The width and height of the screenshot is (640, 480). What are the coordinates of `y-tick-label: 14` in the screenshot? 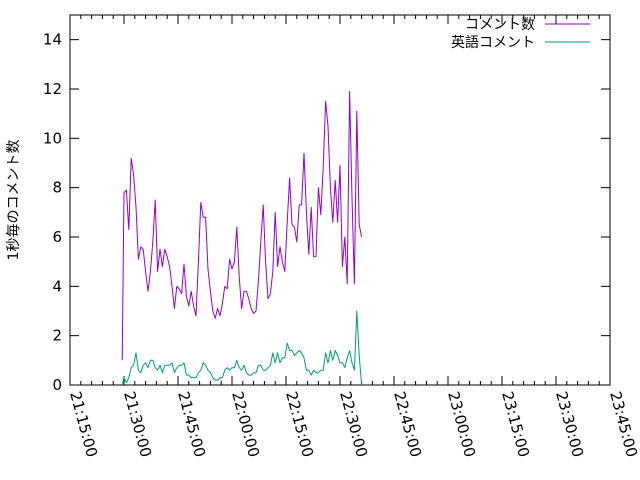 It's located at (52, 40).